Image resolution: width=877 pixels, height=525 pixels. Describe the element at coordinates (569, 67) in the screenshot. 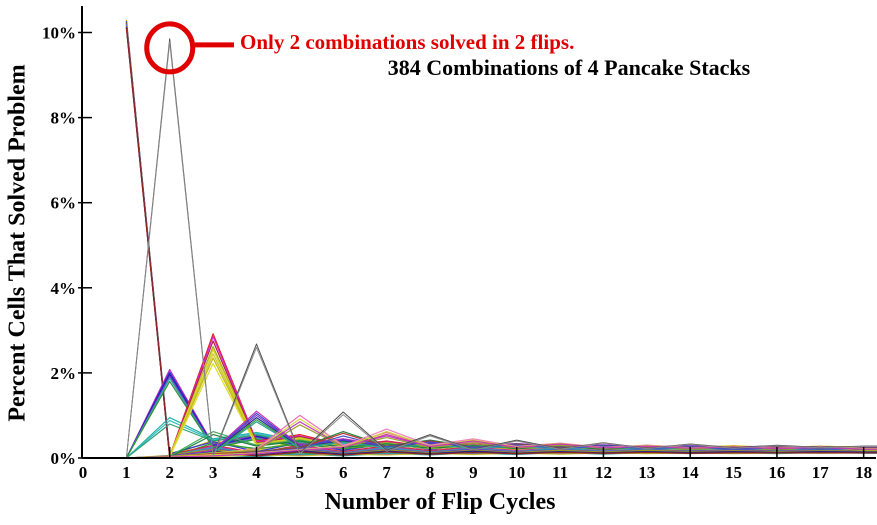

I see `chart-title: 384 Combinations of 4 Pancake Stacks` at that location.